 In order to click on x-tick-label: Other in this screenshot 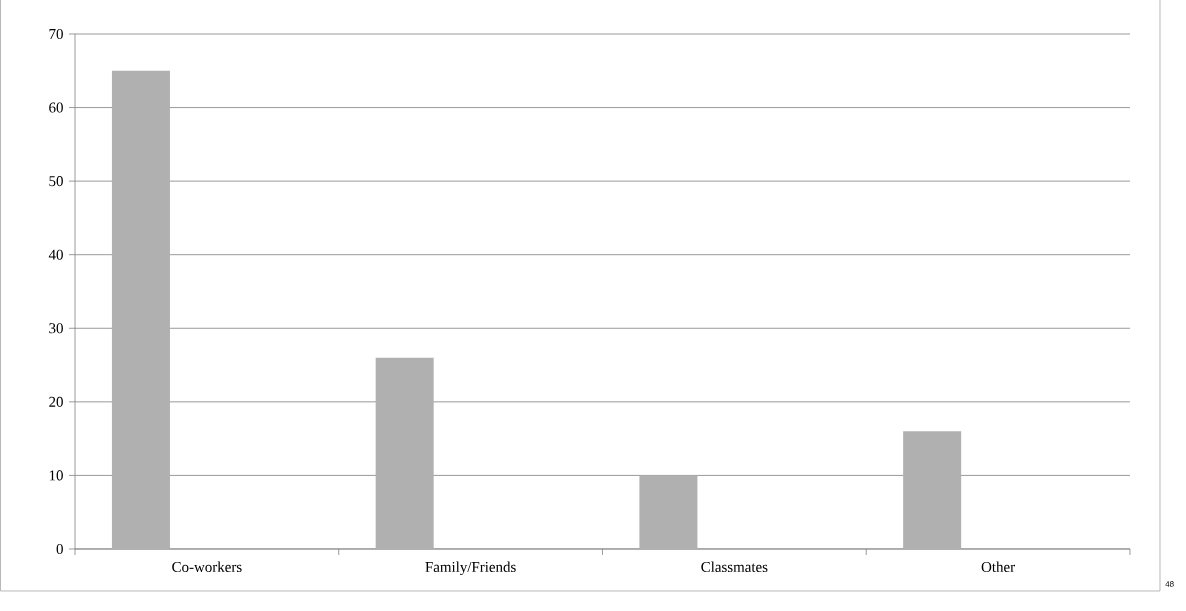, I will do `click(998, 567)`.